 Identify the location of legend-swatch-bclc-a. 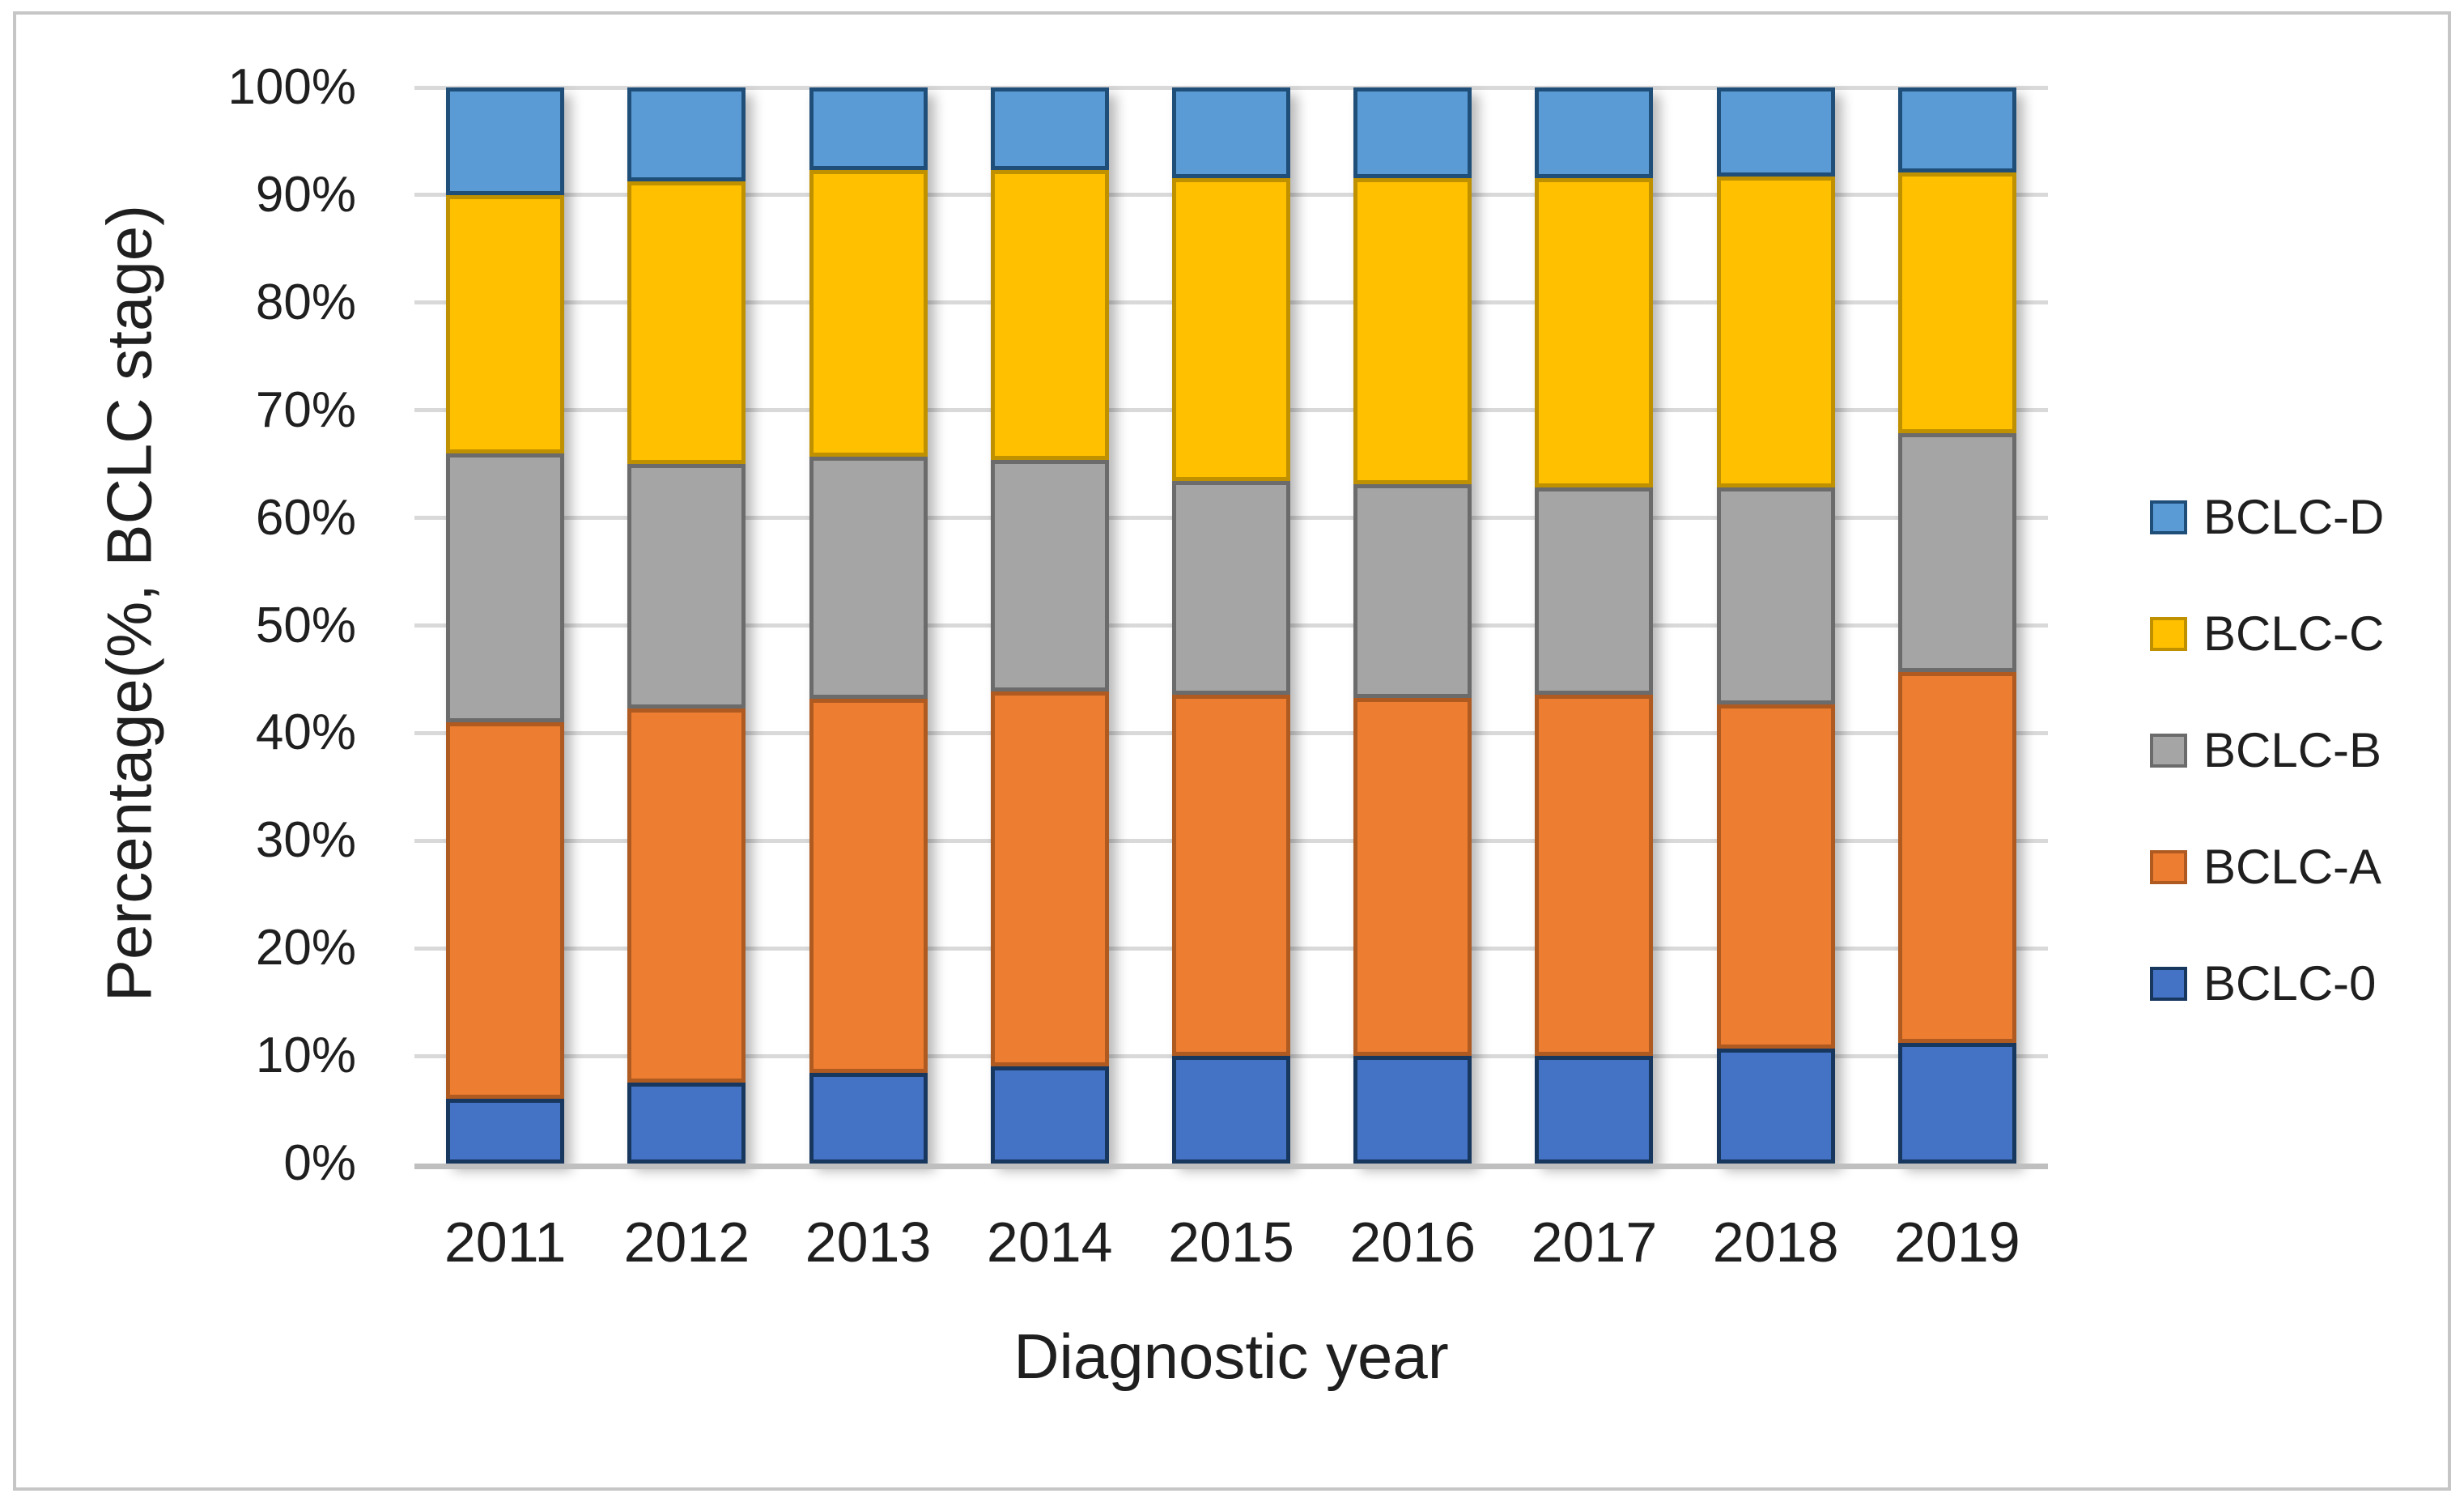
(2168, 867).